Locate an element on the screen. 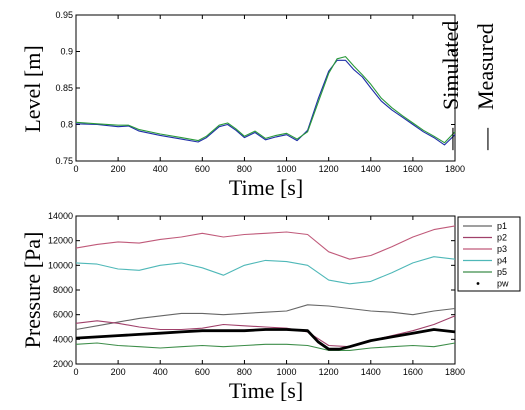 The image size is (525, 410). level-ytick-label: 0.75 is located at coordinates (64, 161).